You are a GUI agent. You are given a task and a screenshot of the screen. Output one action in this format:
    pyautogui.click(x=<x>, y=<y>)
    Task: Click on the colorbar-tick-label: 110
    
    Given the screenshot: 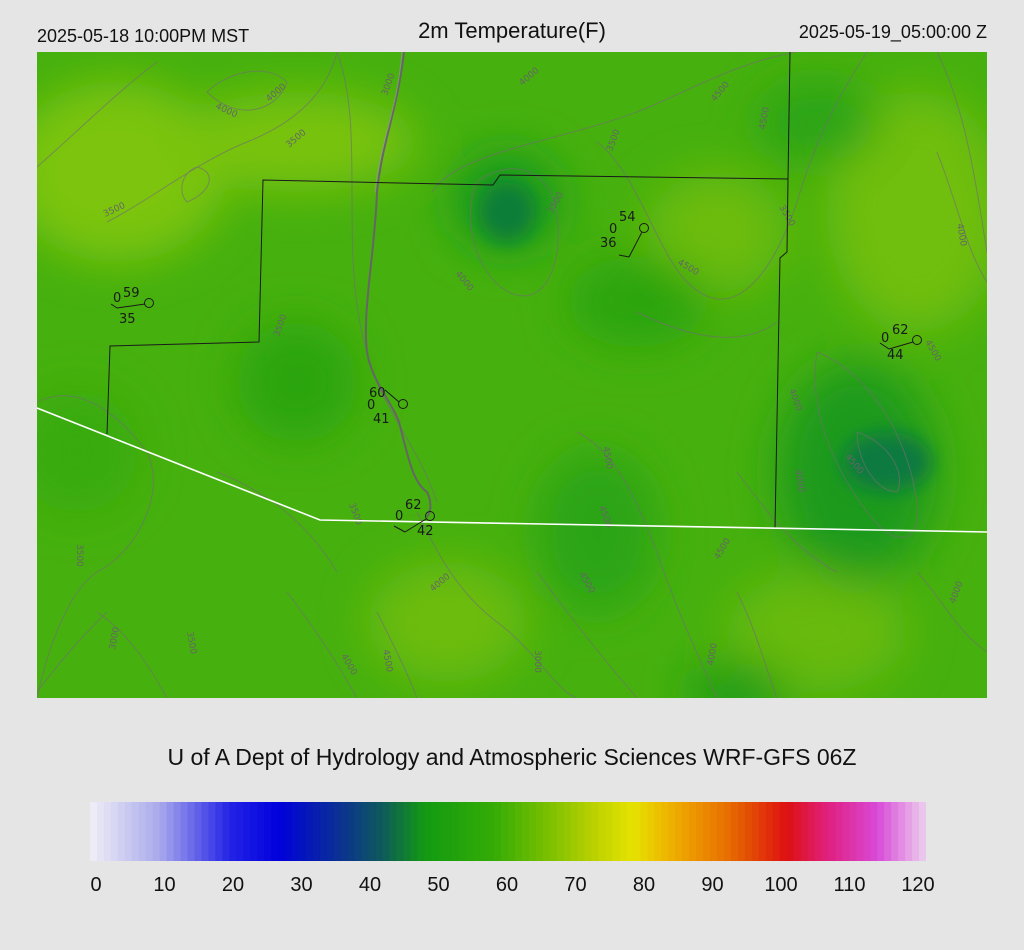 What is the action you would take?
    pyautogui.click(x=849, y=885)
    